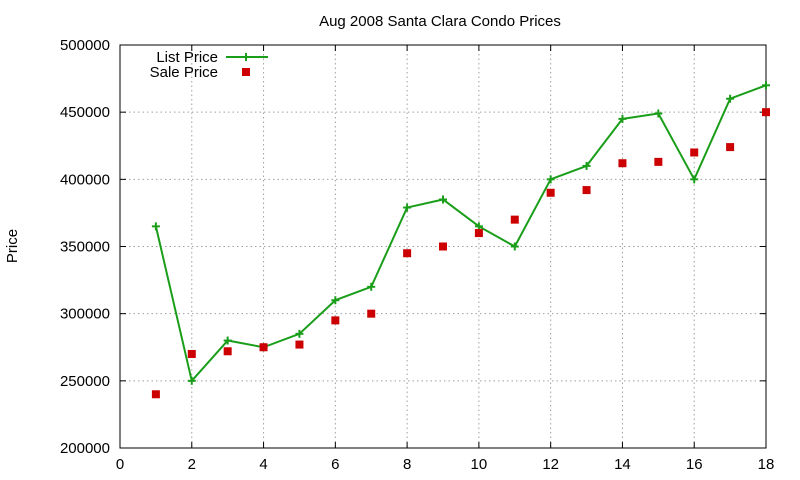 Image resolution: width=800 pixels, height=480 pixels. I want to click on x-tick-label: 12, so click(550, 464).